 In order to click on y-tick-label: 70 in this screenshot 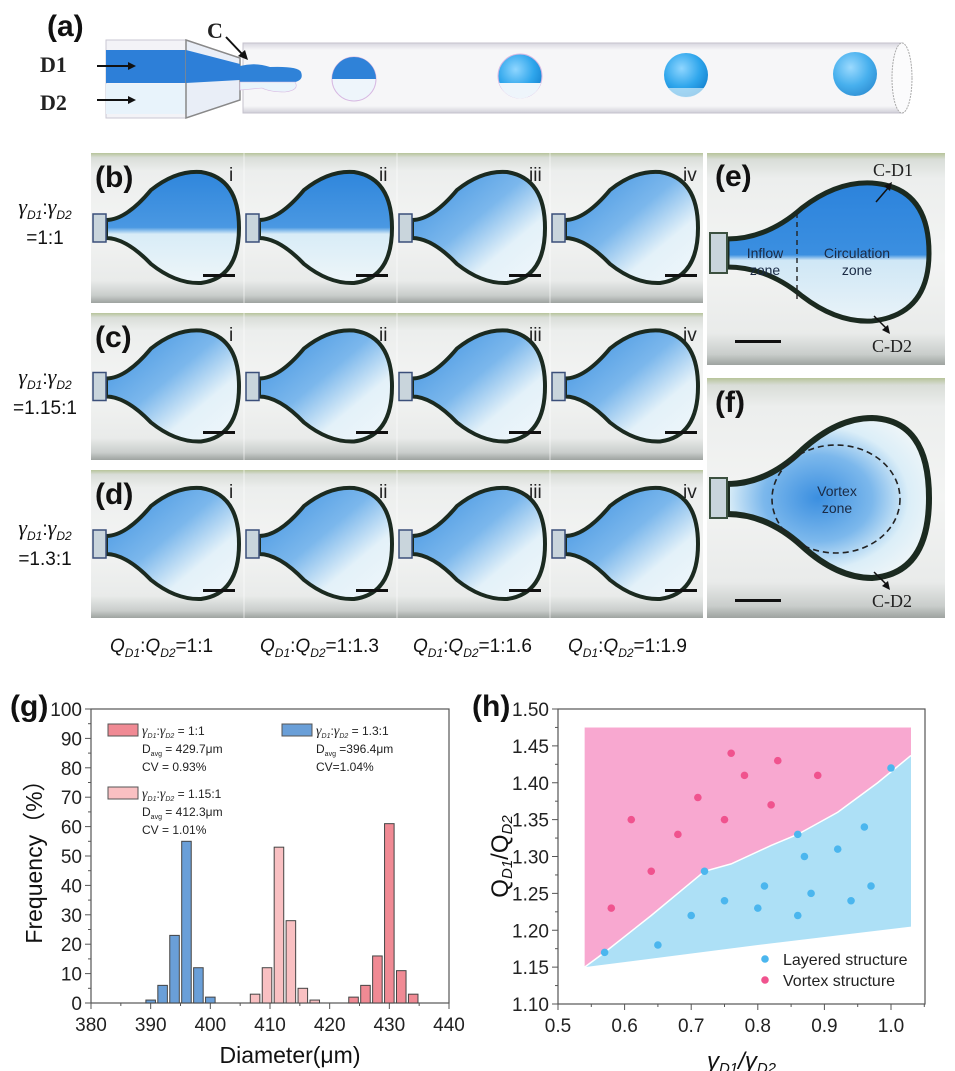, I will do `click(71, 798)`.